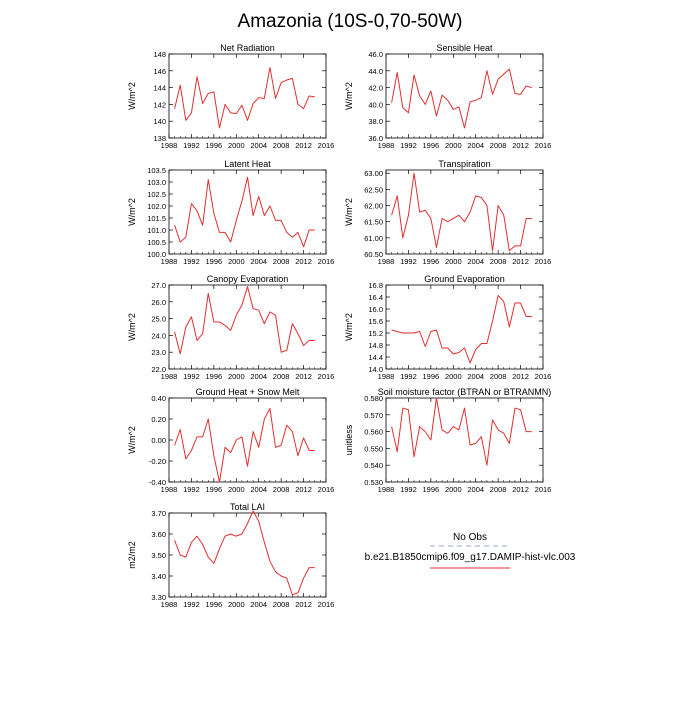 This screenshot has height=705, width=700. Describe the element at coordinates (464, 48) in the screenshot. I see `panel-title: Sensible Heat` at that location.